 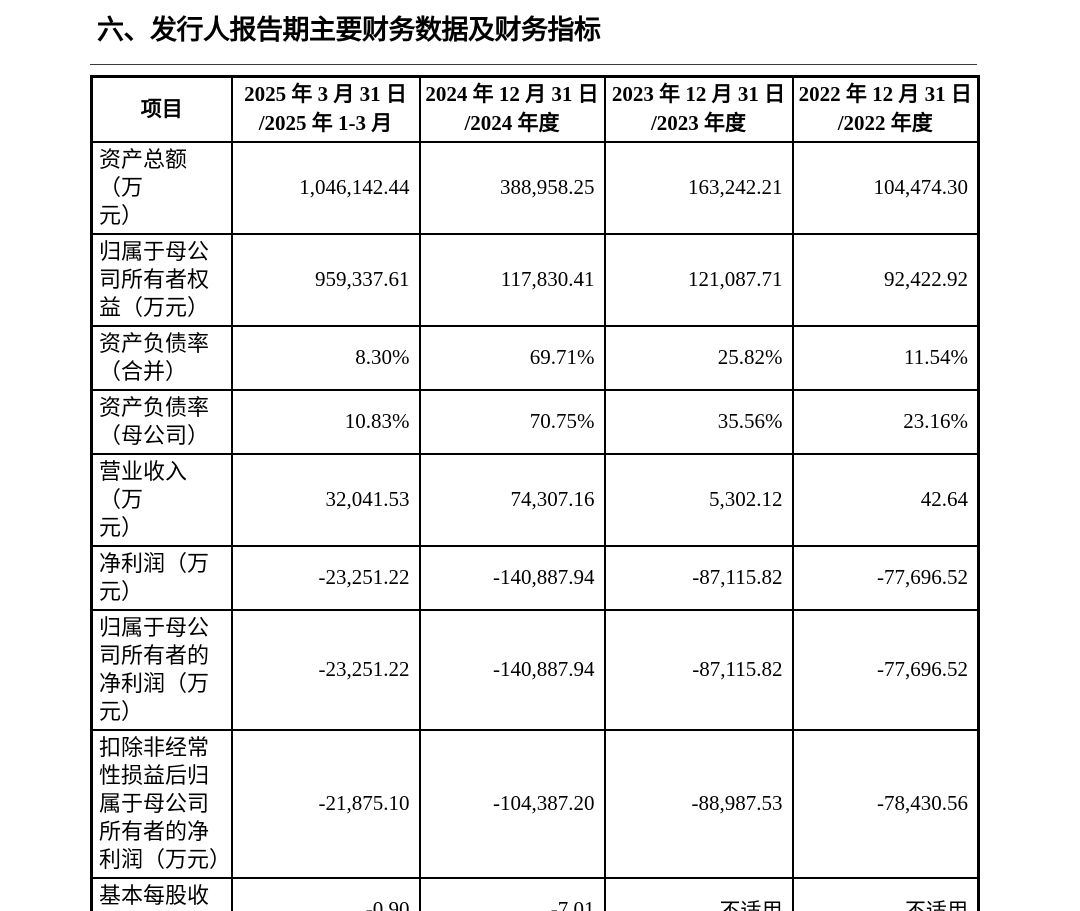 I want to click on table-row: 资产负债率 （母公司） 10.83% 70.75% 35.56% 23.16%, so click(x=535, y=421).